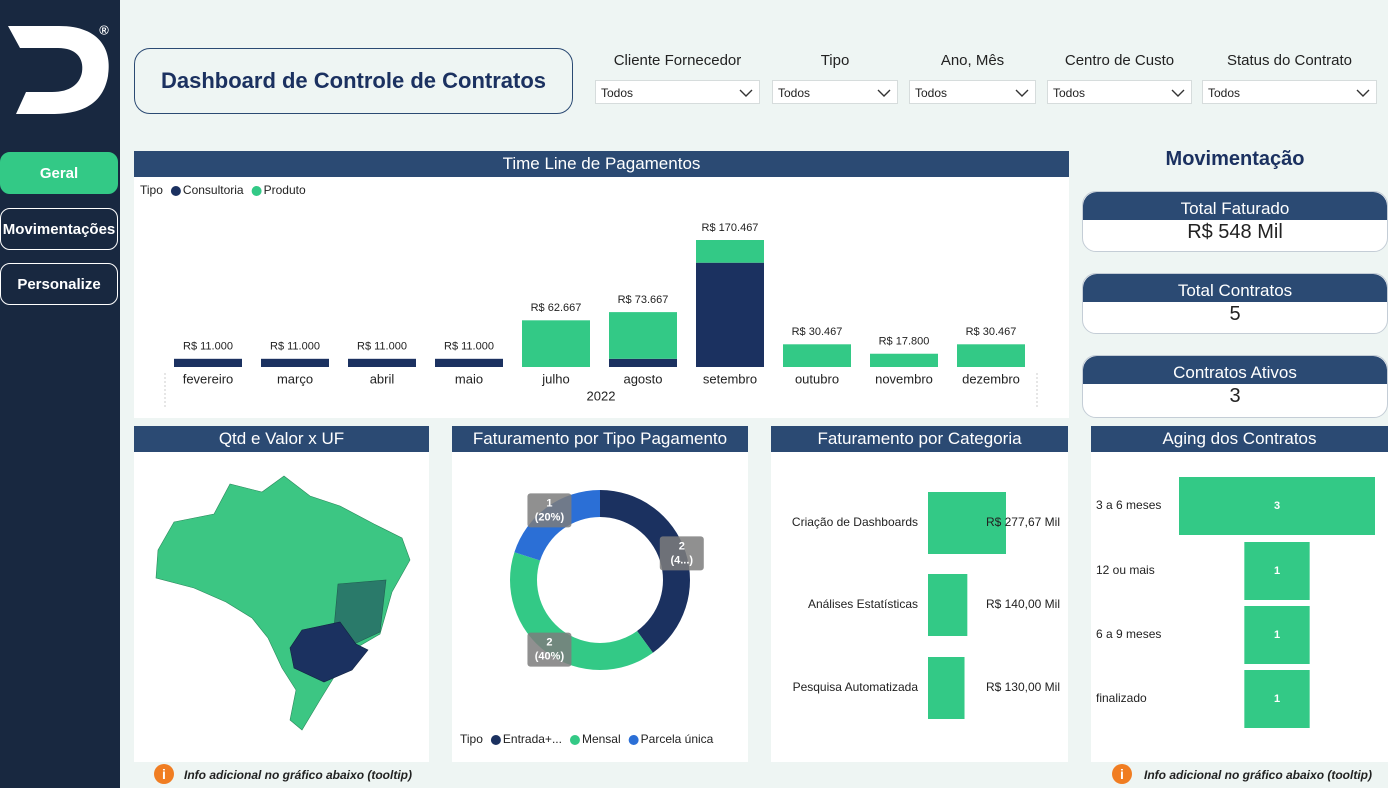  Describe the element at coordinates (59, 229) in the screenshot. I see `nav-button: Movimentações` at that location.